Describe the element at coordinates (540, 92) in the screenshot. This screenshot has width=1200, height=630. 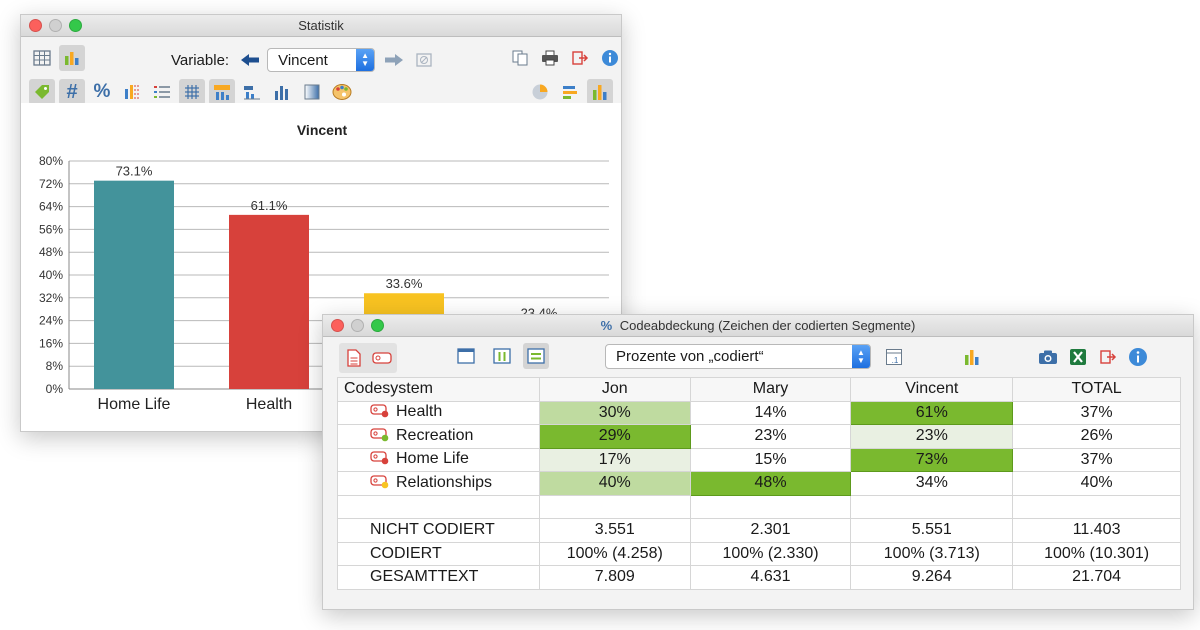
I see `pie-chart-icon` at that location.